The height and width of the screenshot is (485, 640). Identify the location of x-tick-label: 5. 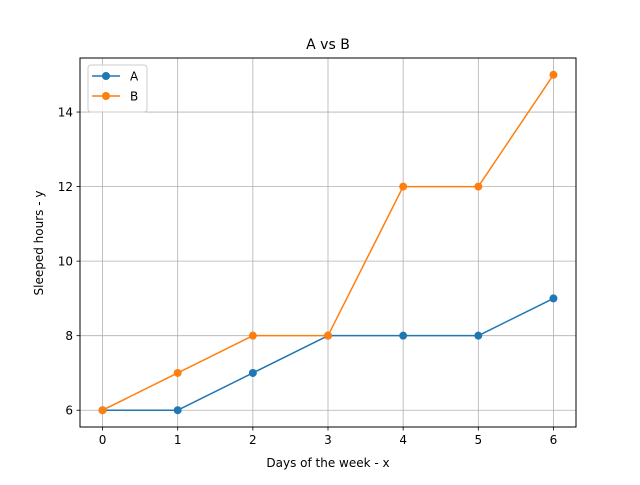
(478, 440).